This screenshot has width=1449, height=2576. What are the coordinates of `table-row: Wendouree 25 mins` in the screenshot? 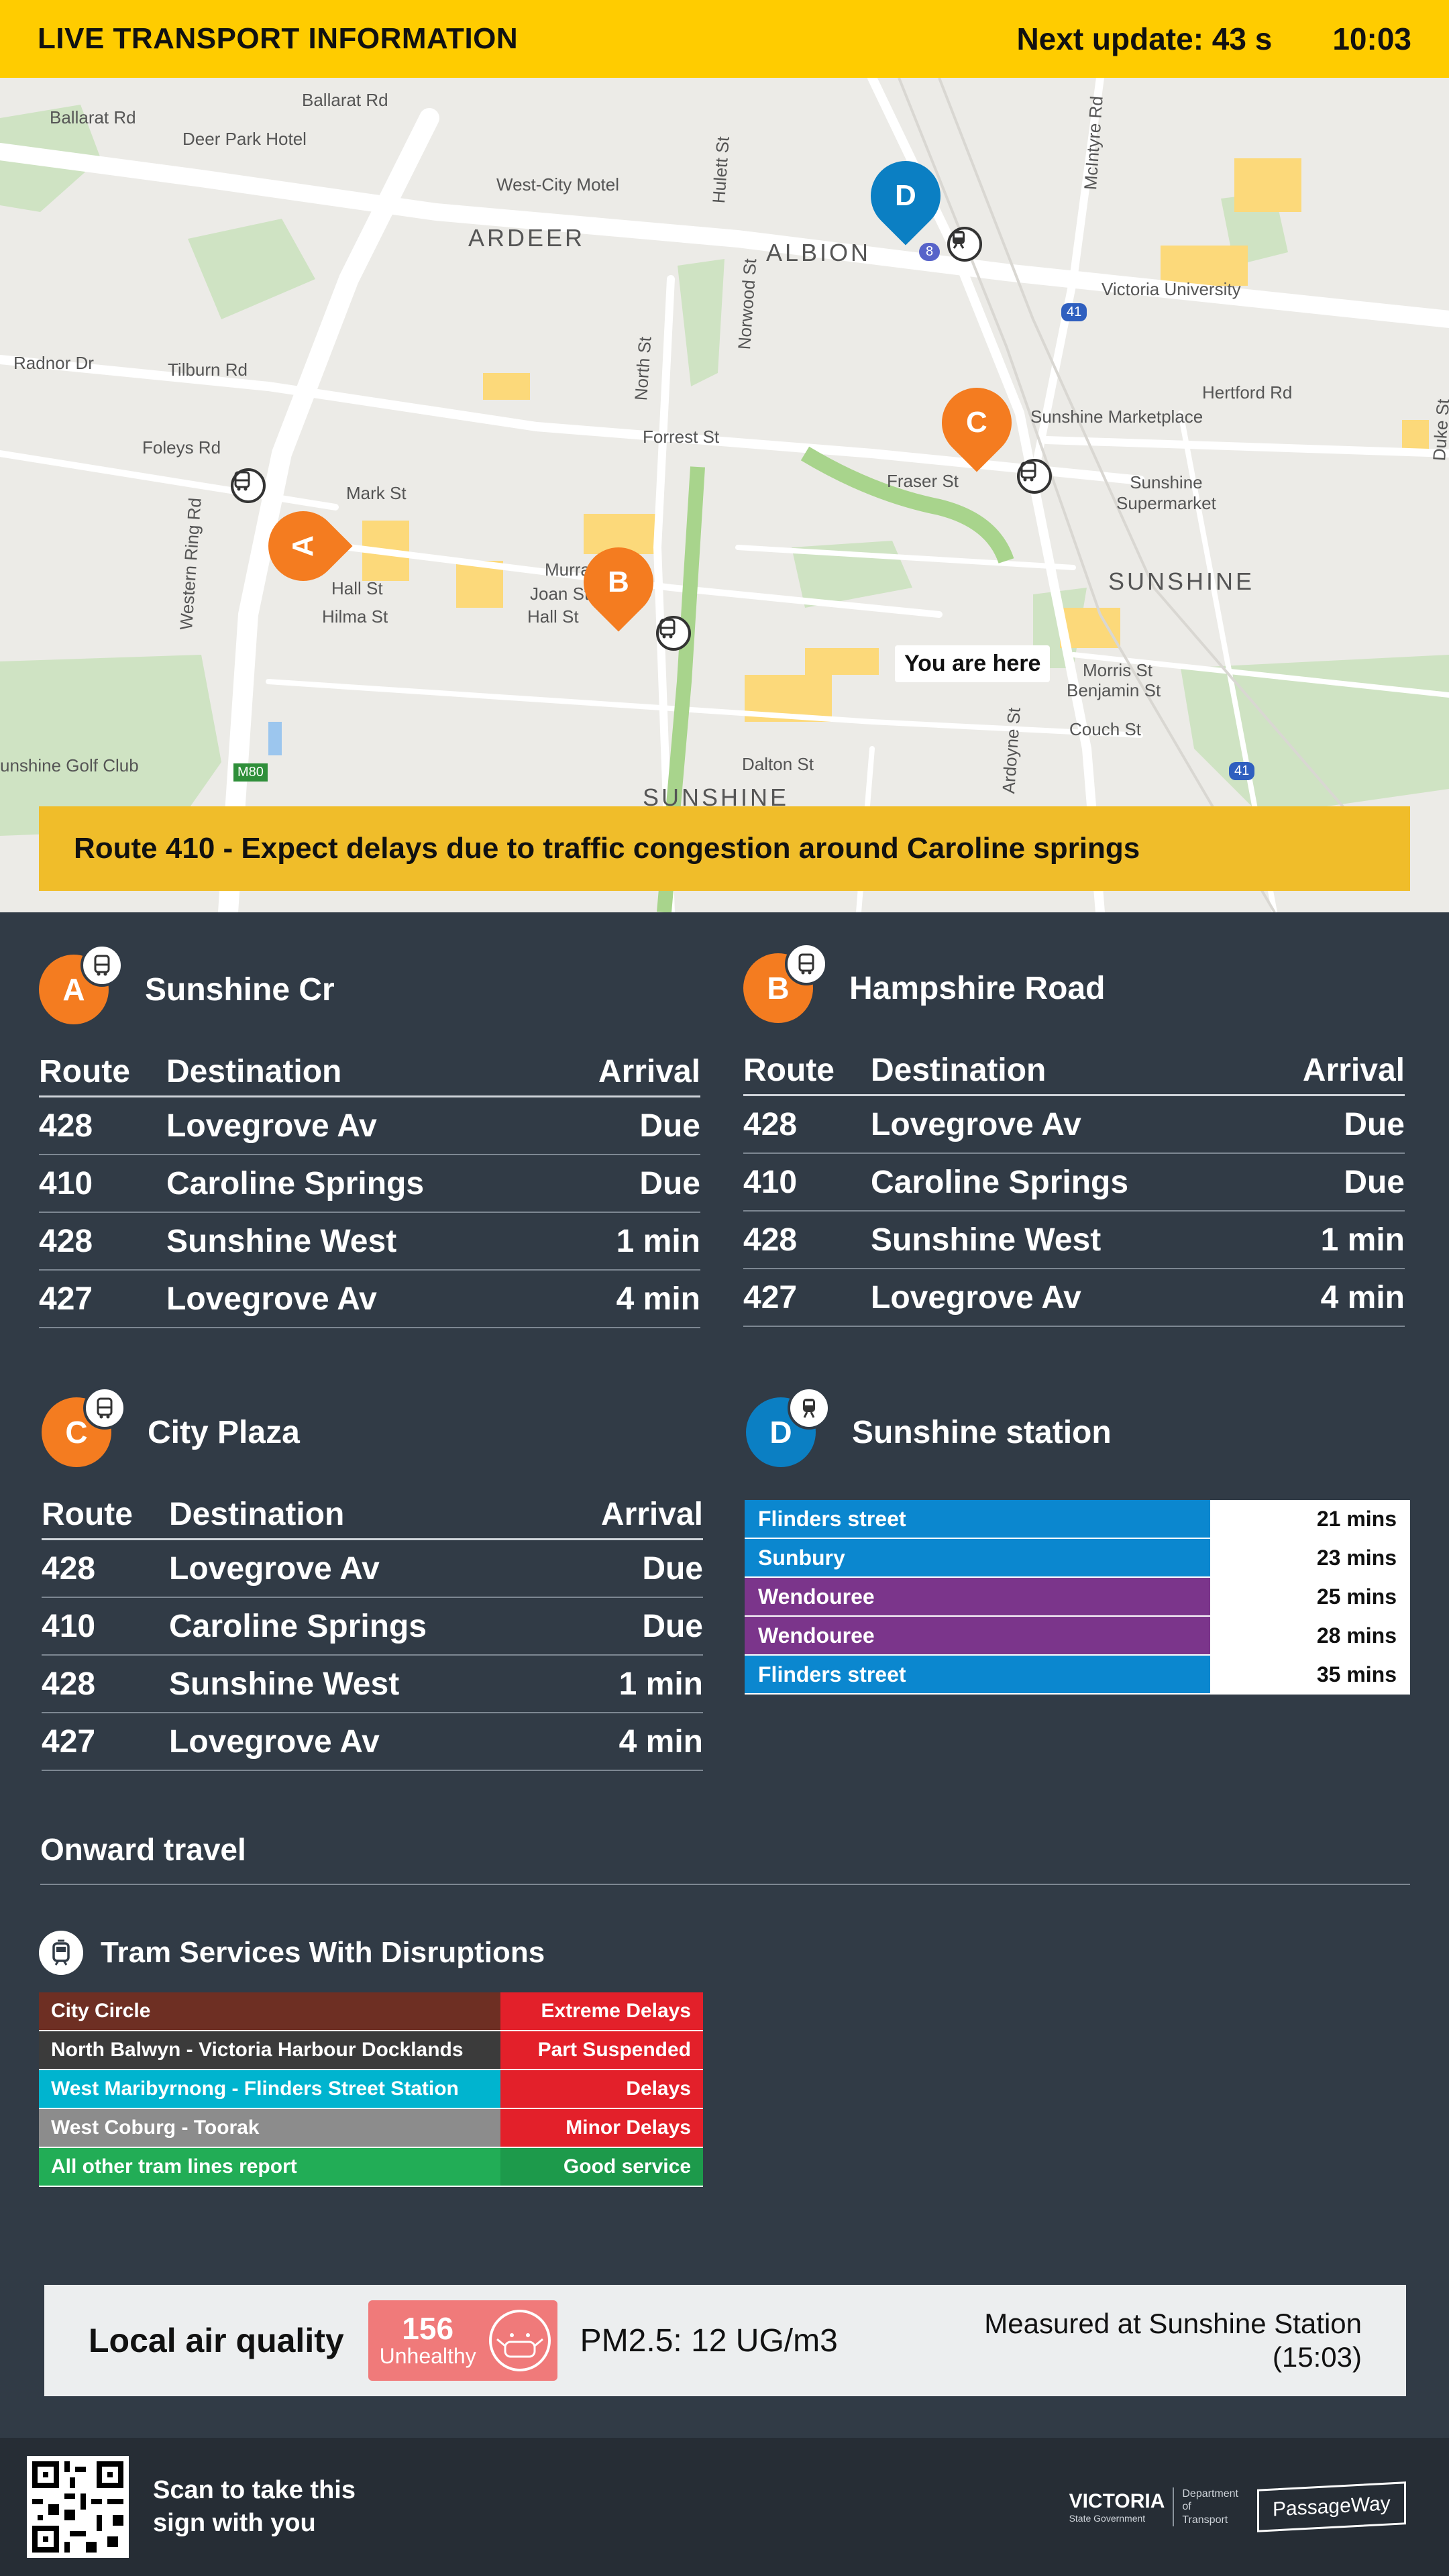 It's located at (1077, 1597).